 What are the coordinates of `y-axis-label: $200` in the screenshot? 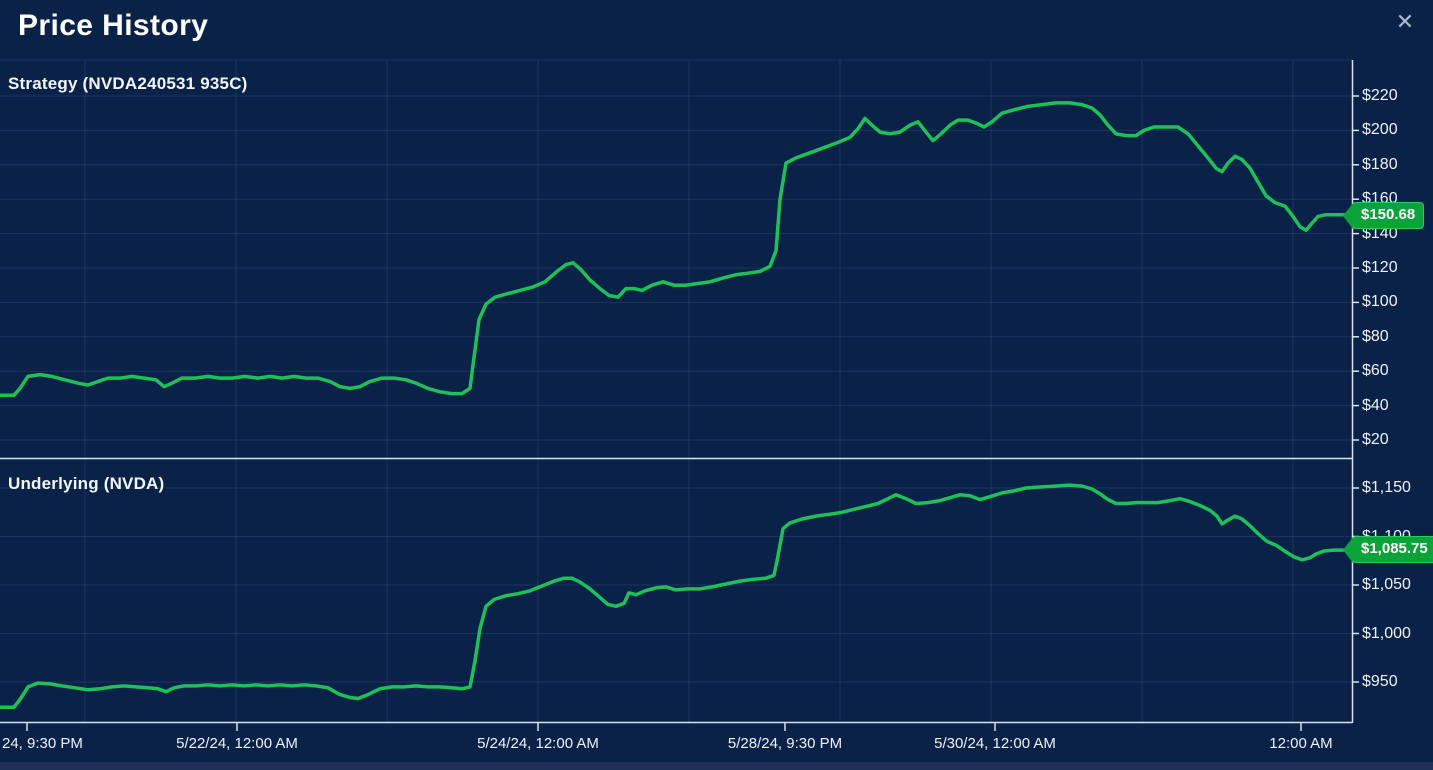 It's located at (1380, 130).